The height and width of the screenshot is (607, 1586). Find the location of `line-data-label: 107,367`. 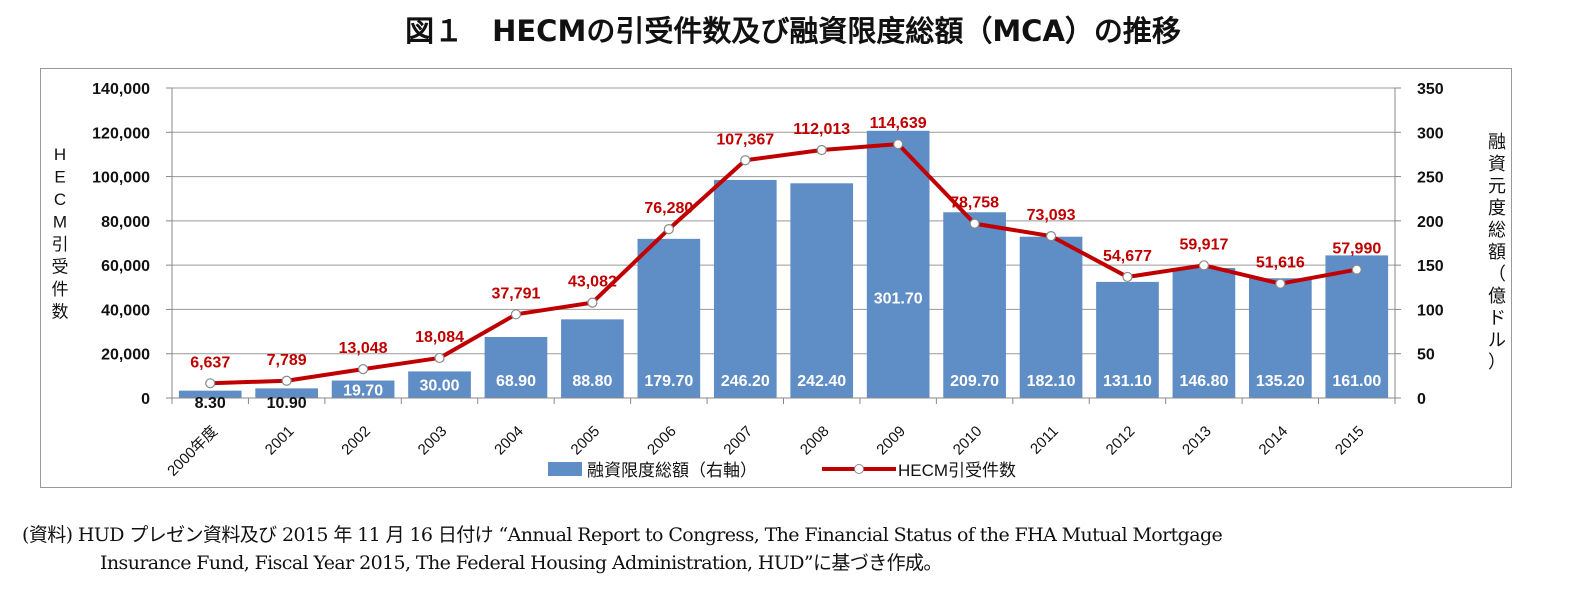

line-data-label: 107,367 is located at coordinates (745, 139).